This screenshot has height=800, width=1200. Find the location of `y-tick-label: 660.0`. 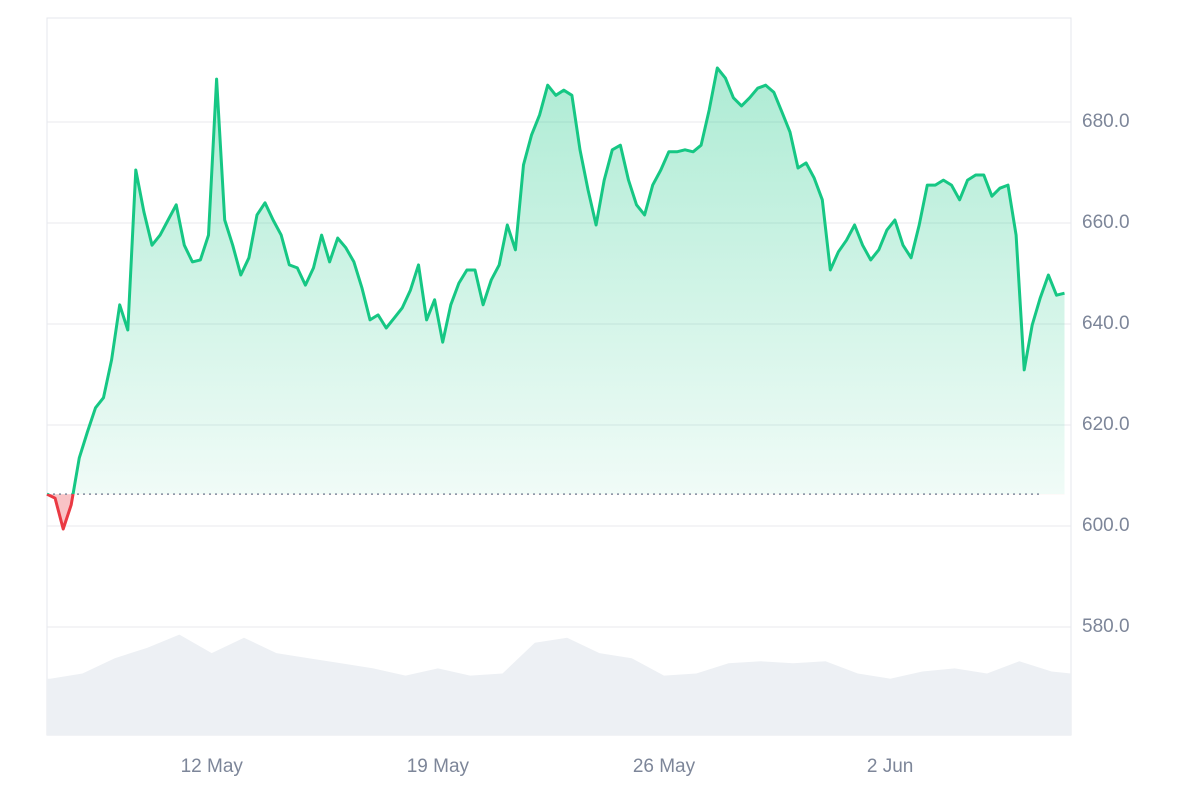

y-tick-label: 660.0 is located at coordinates (1106, 222).